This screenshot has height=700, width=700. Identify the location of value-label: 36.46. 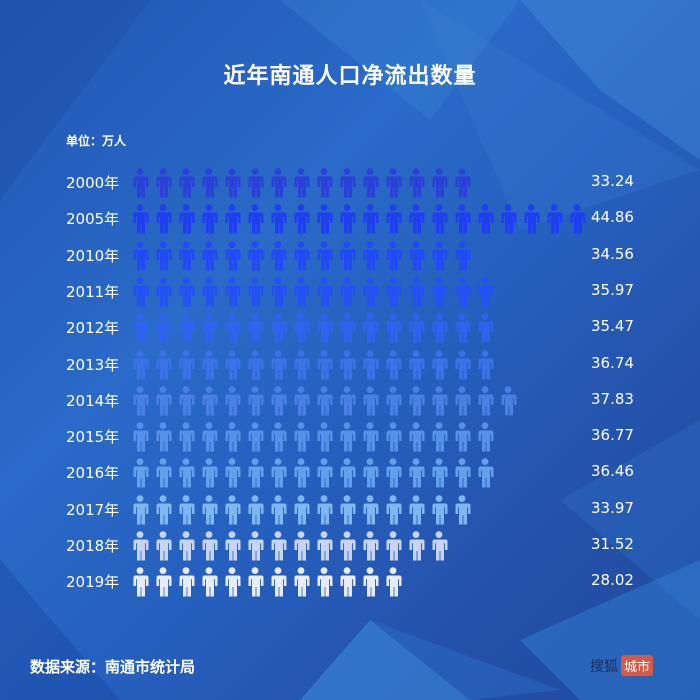
(612, 471).